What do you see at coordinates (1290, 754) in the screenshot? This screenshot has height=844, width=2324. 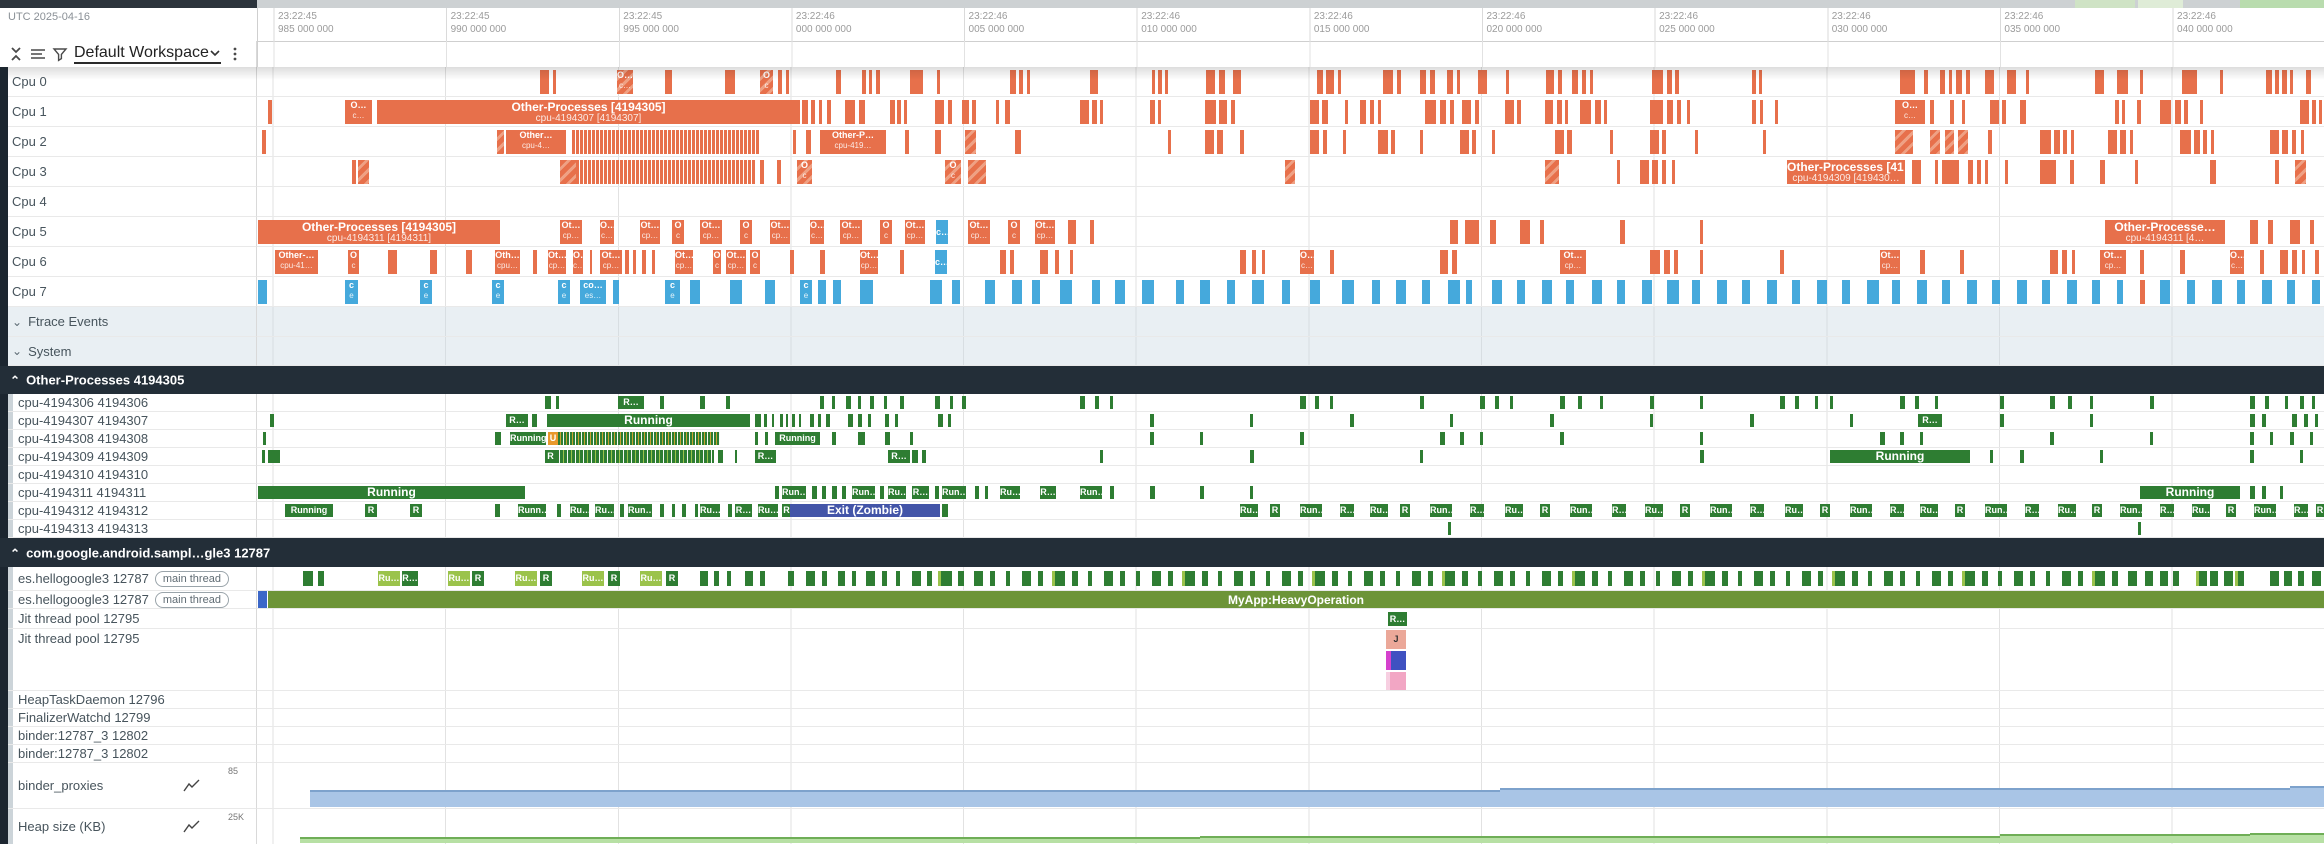 I see `track-lane` at bounding box center [1290, 754].